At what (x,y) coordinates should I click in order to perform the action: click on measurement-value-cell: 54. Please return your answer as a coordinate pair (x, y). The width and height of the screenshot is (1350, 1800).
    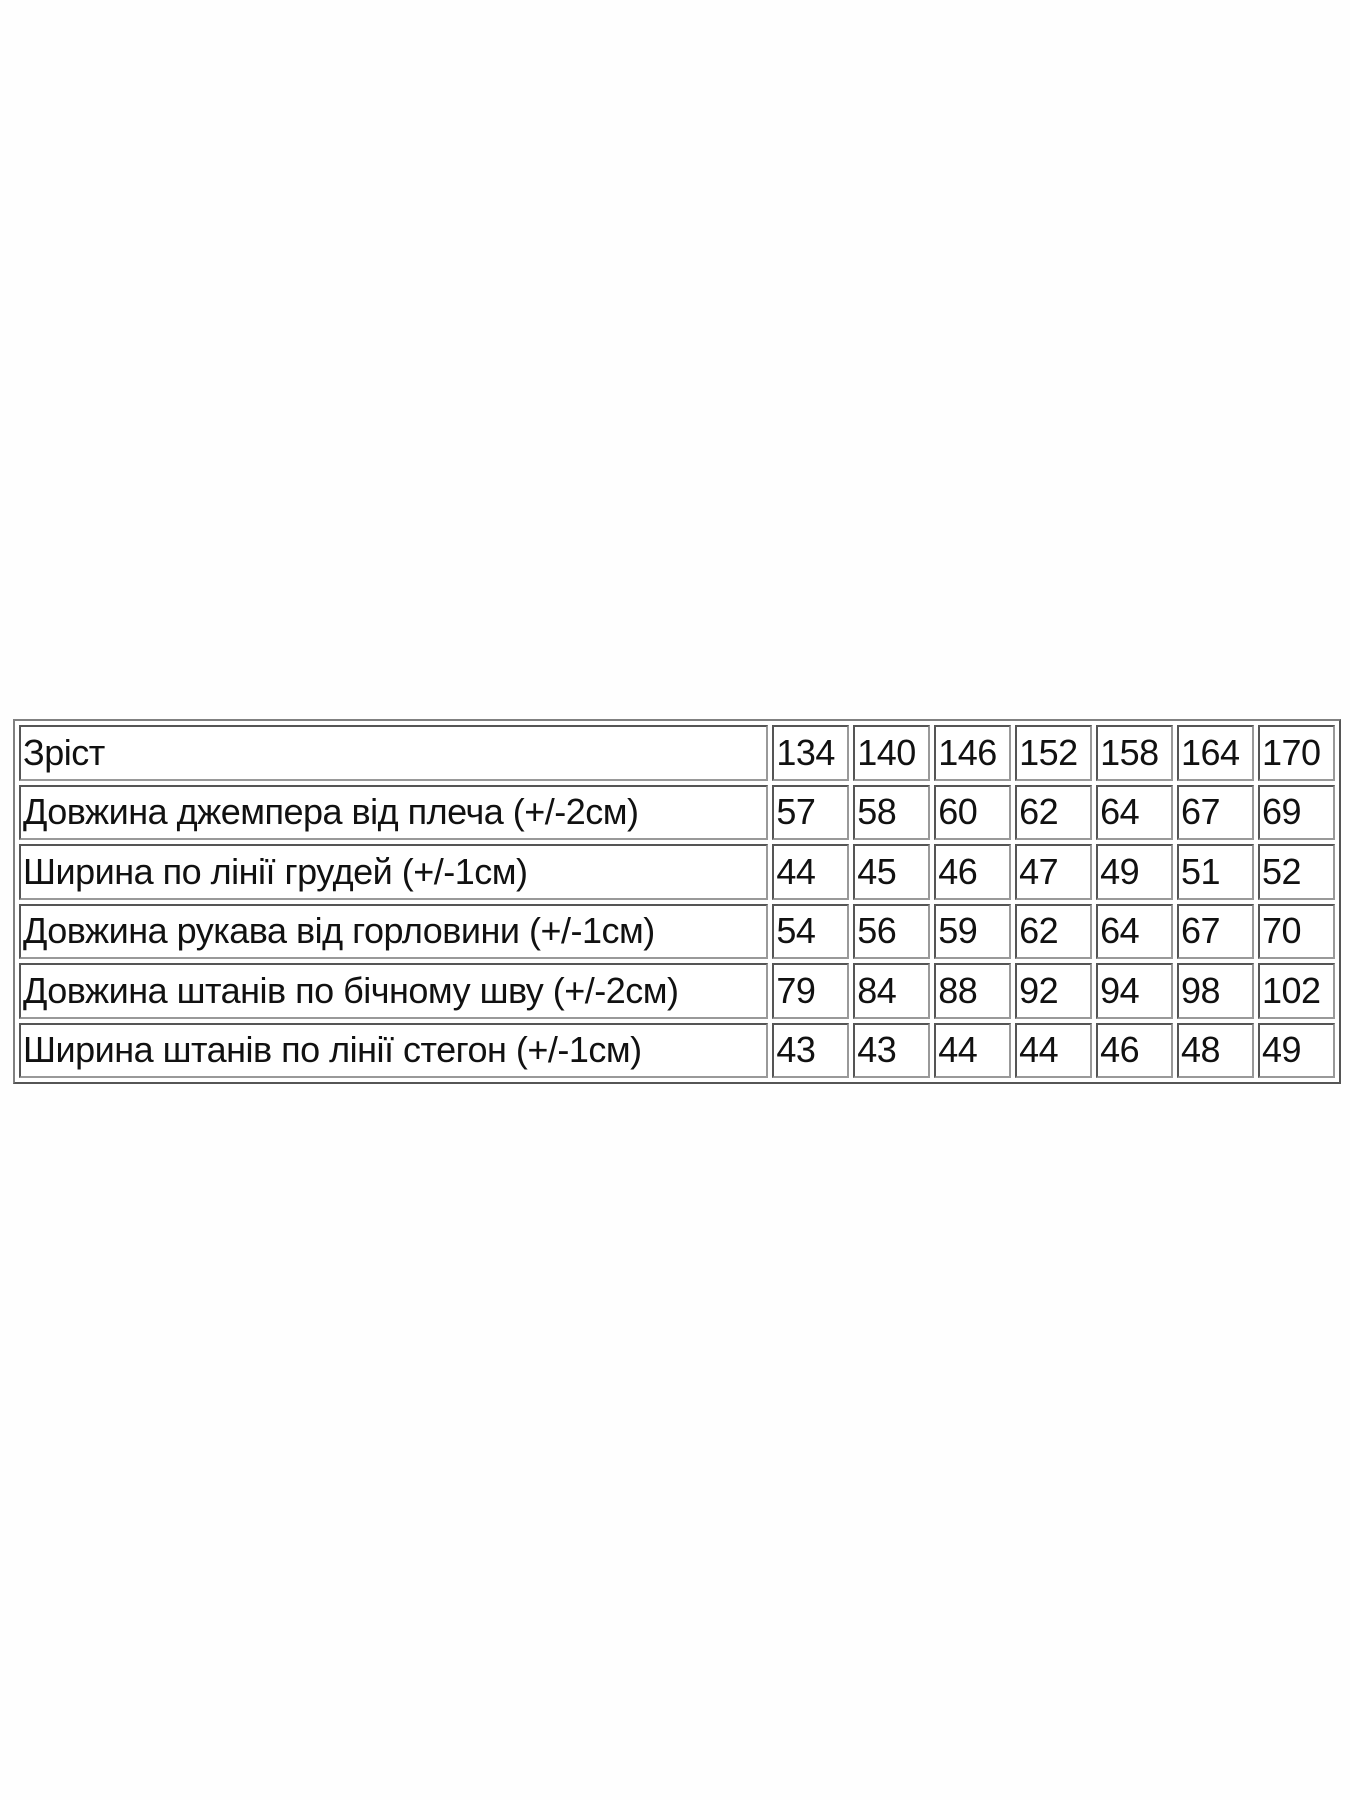
    Looking at the image, I should click on (811, 931).